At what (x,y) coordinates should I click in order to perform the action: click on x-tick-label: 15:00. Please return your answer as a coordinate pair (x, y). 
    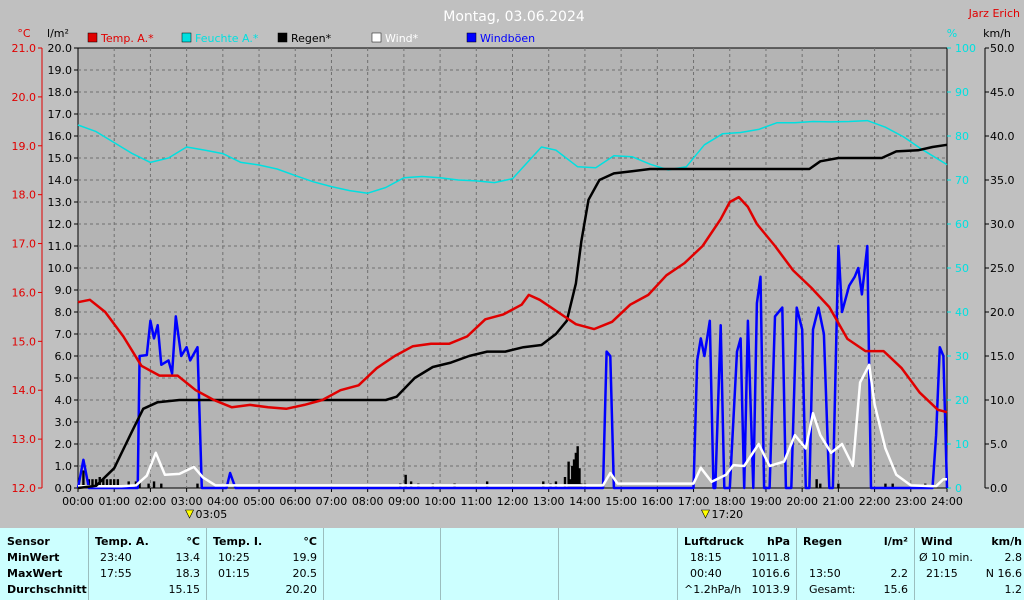
    Looking at the image, I should click on (621, 501).